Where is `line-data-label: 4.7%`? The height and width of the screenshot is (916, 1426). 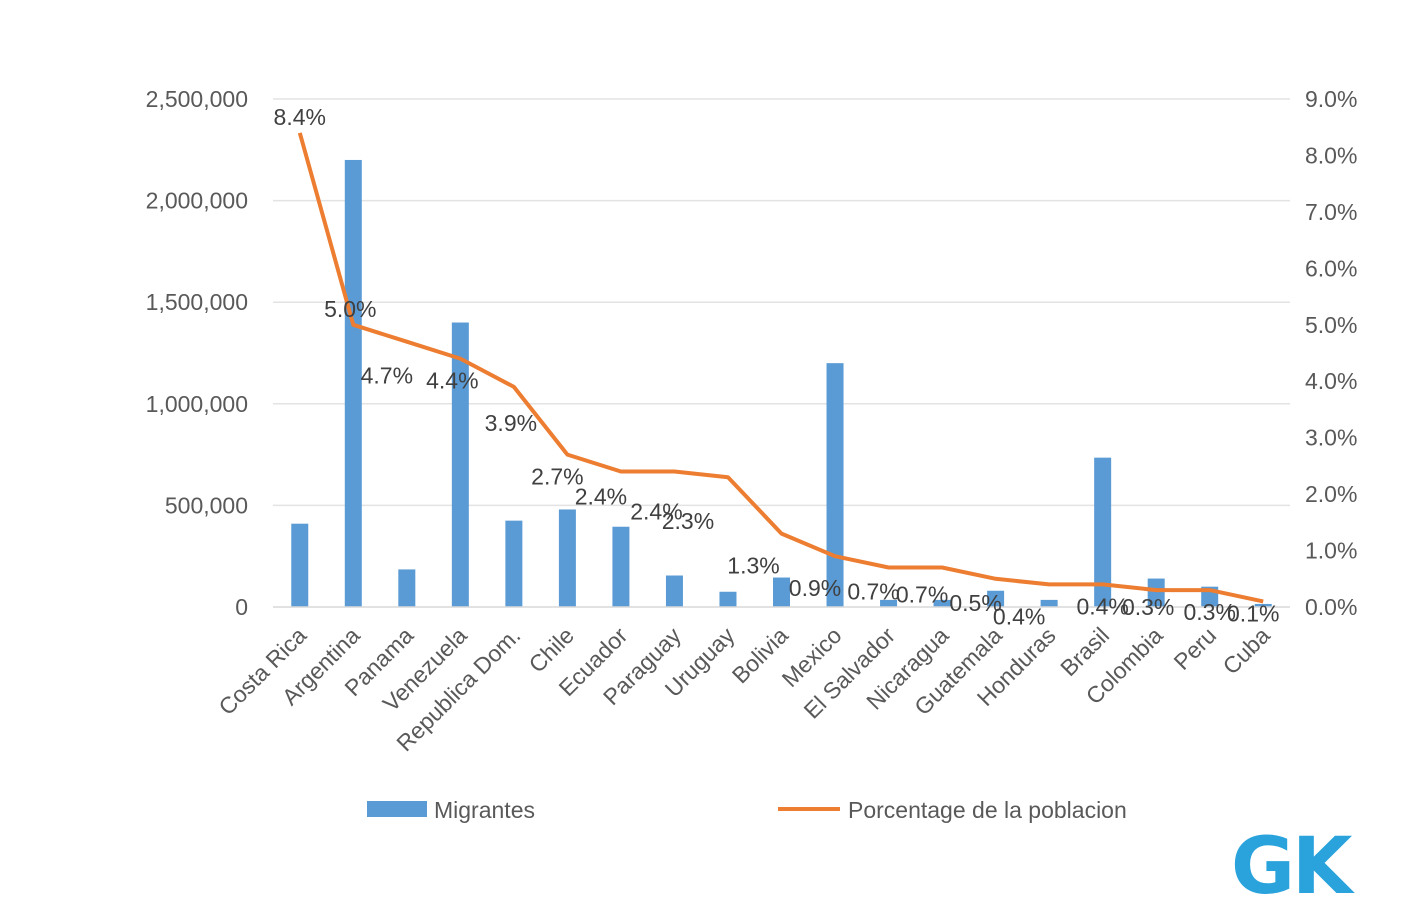
line-data-label: 4.7% is located at coordinates (387, 376).